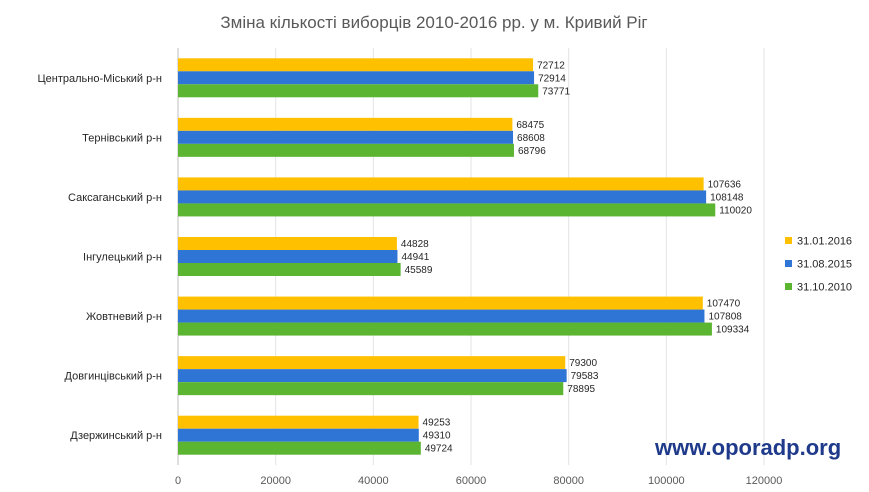 The image size is (869, 492). What do you see at coordinates (747, 447) in the screenshot?
I see `watermark-text: www.oporadp.org` at bounding box center [747, 447].